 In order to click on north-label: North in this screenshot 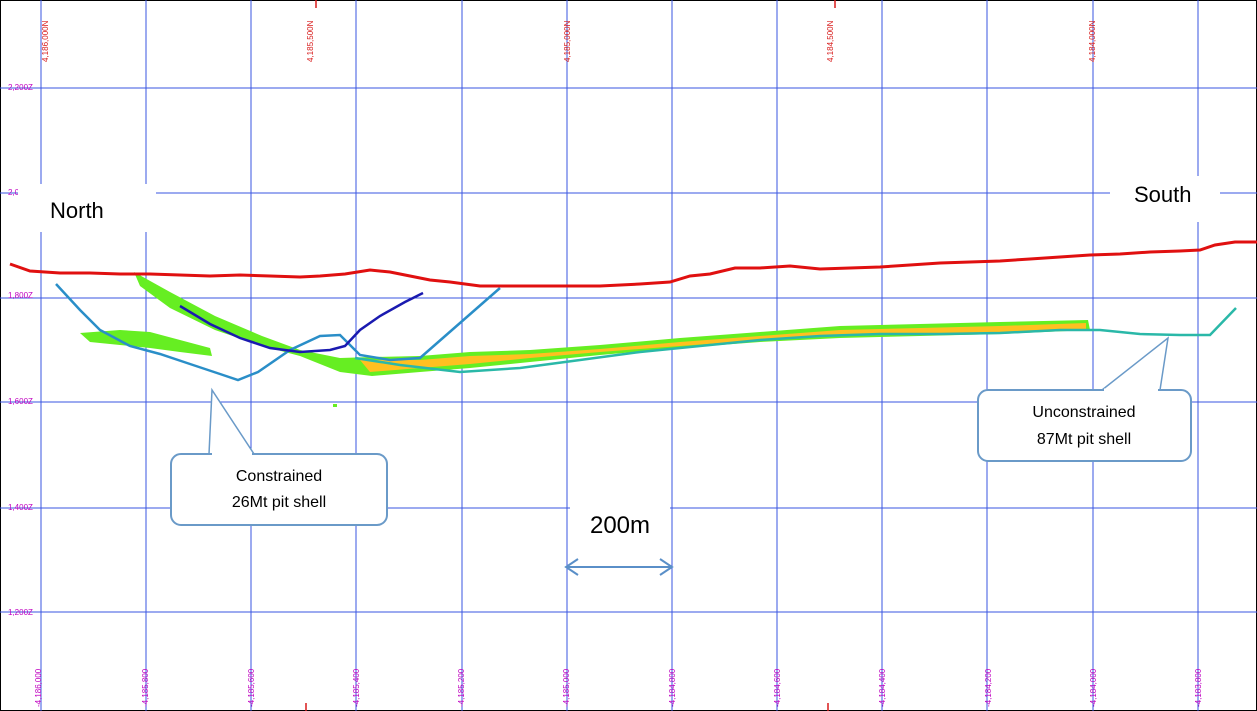, I will do `click(77, 210)`.